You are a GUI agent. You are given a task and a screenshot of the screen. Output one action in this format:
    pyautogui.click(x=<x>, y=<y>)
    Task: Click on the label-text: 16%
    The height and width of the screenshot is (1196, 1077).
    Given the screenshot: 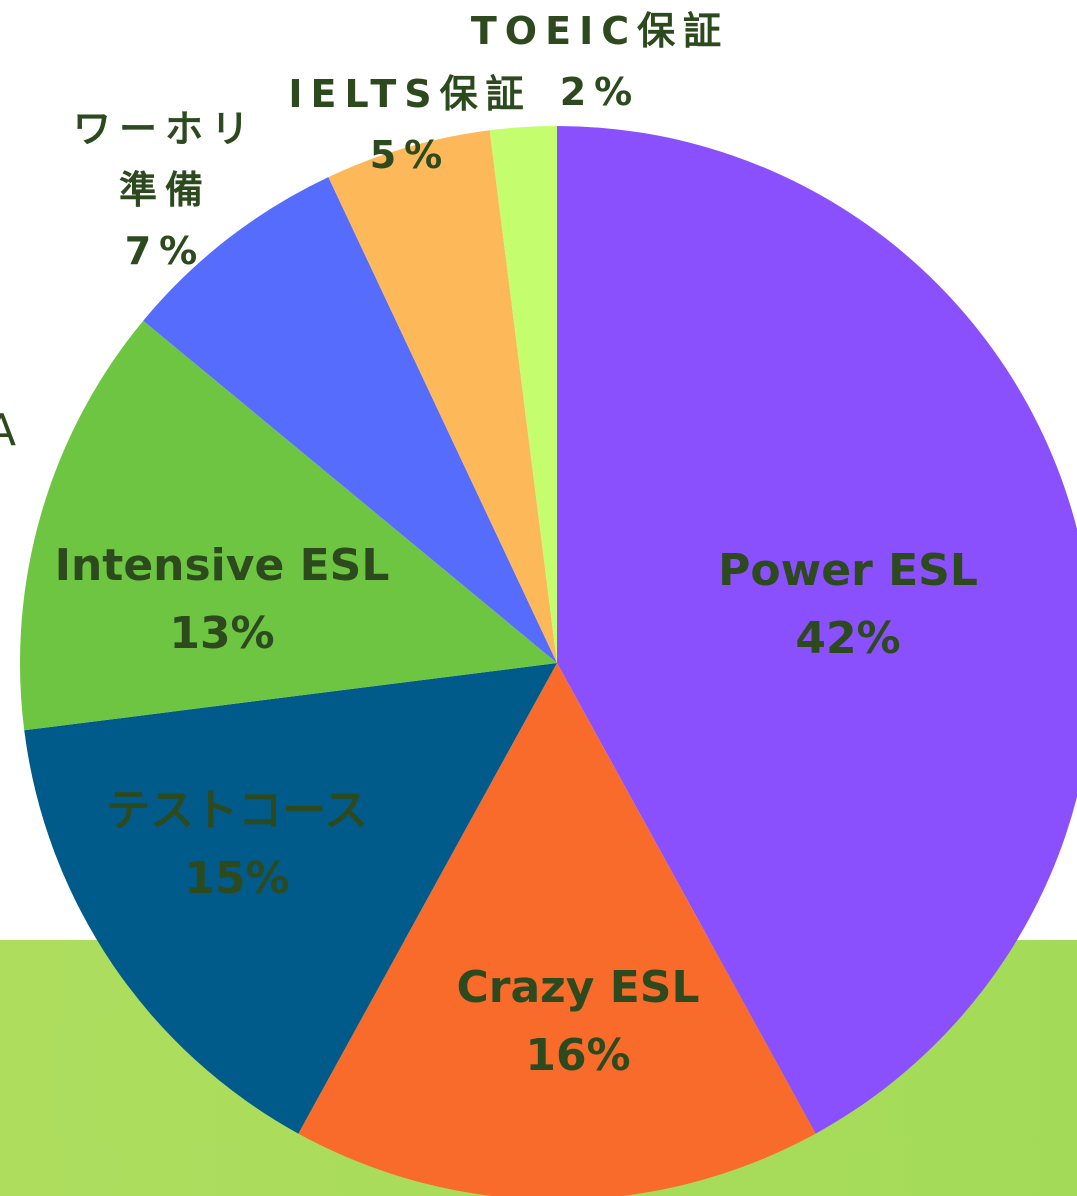 What is the action you would take?
    pyautogui.click(x=578, y=1055)
    